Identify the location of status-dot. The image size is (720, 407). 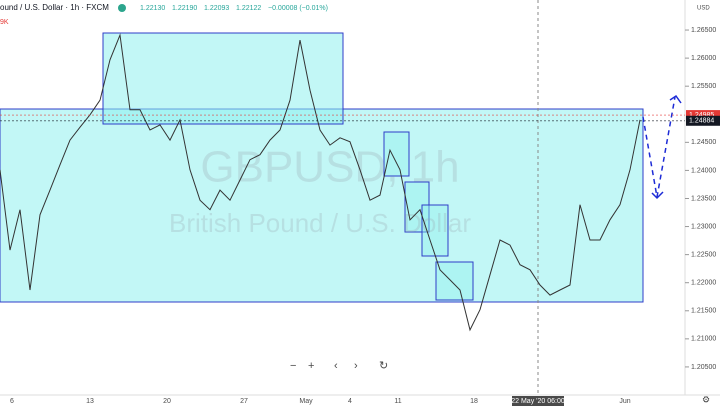
(122, 8).